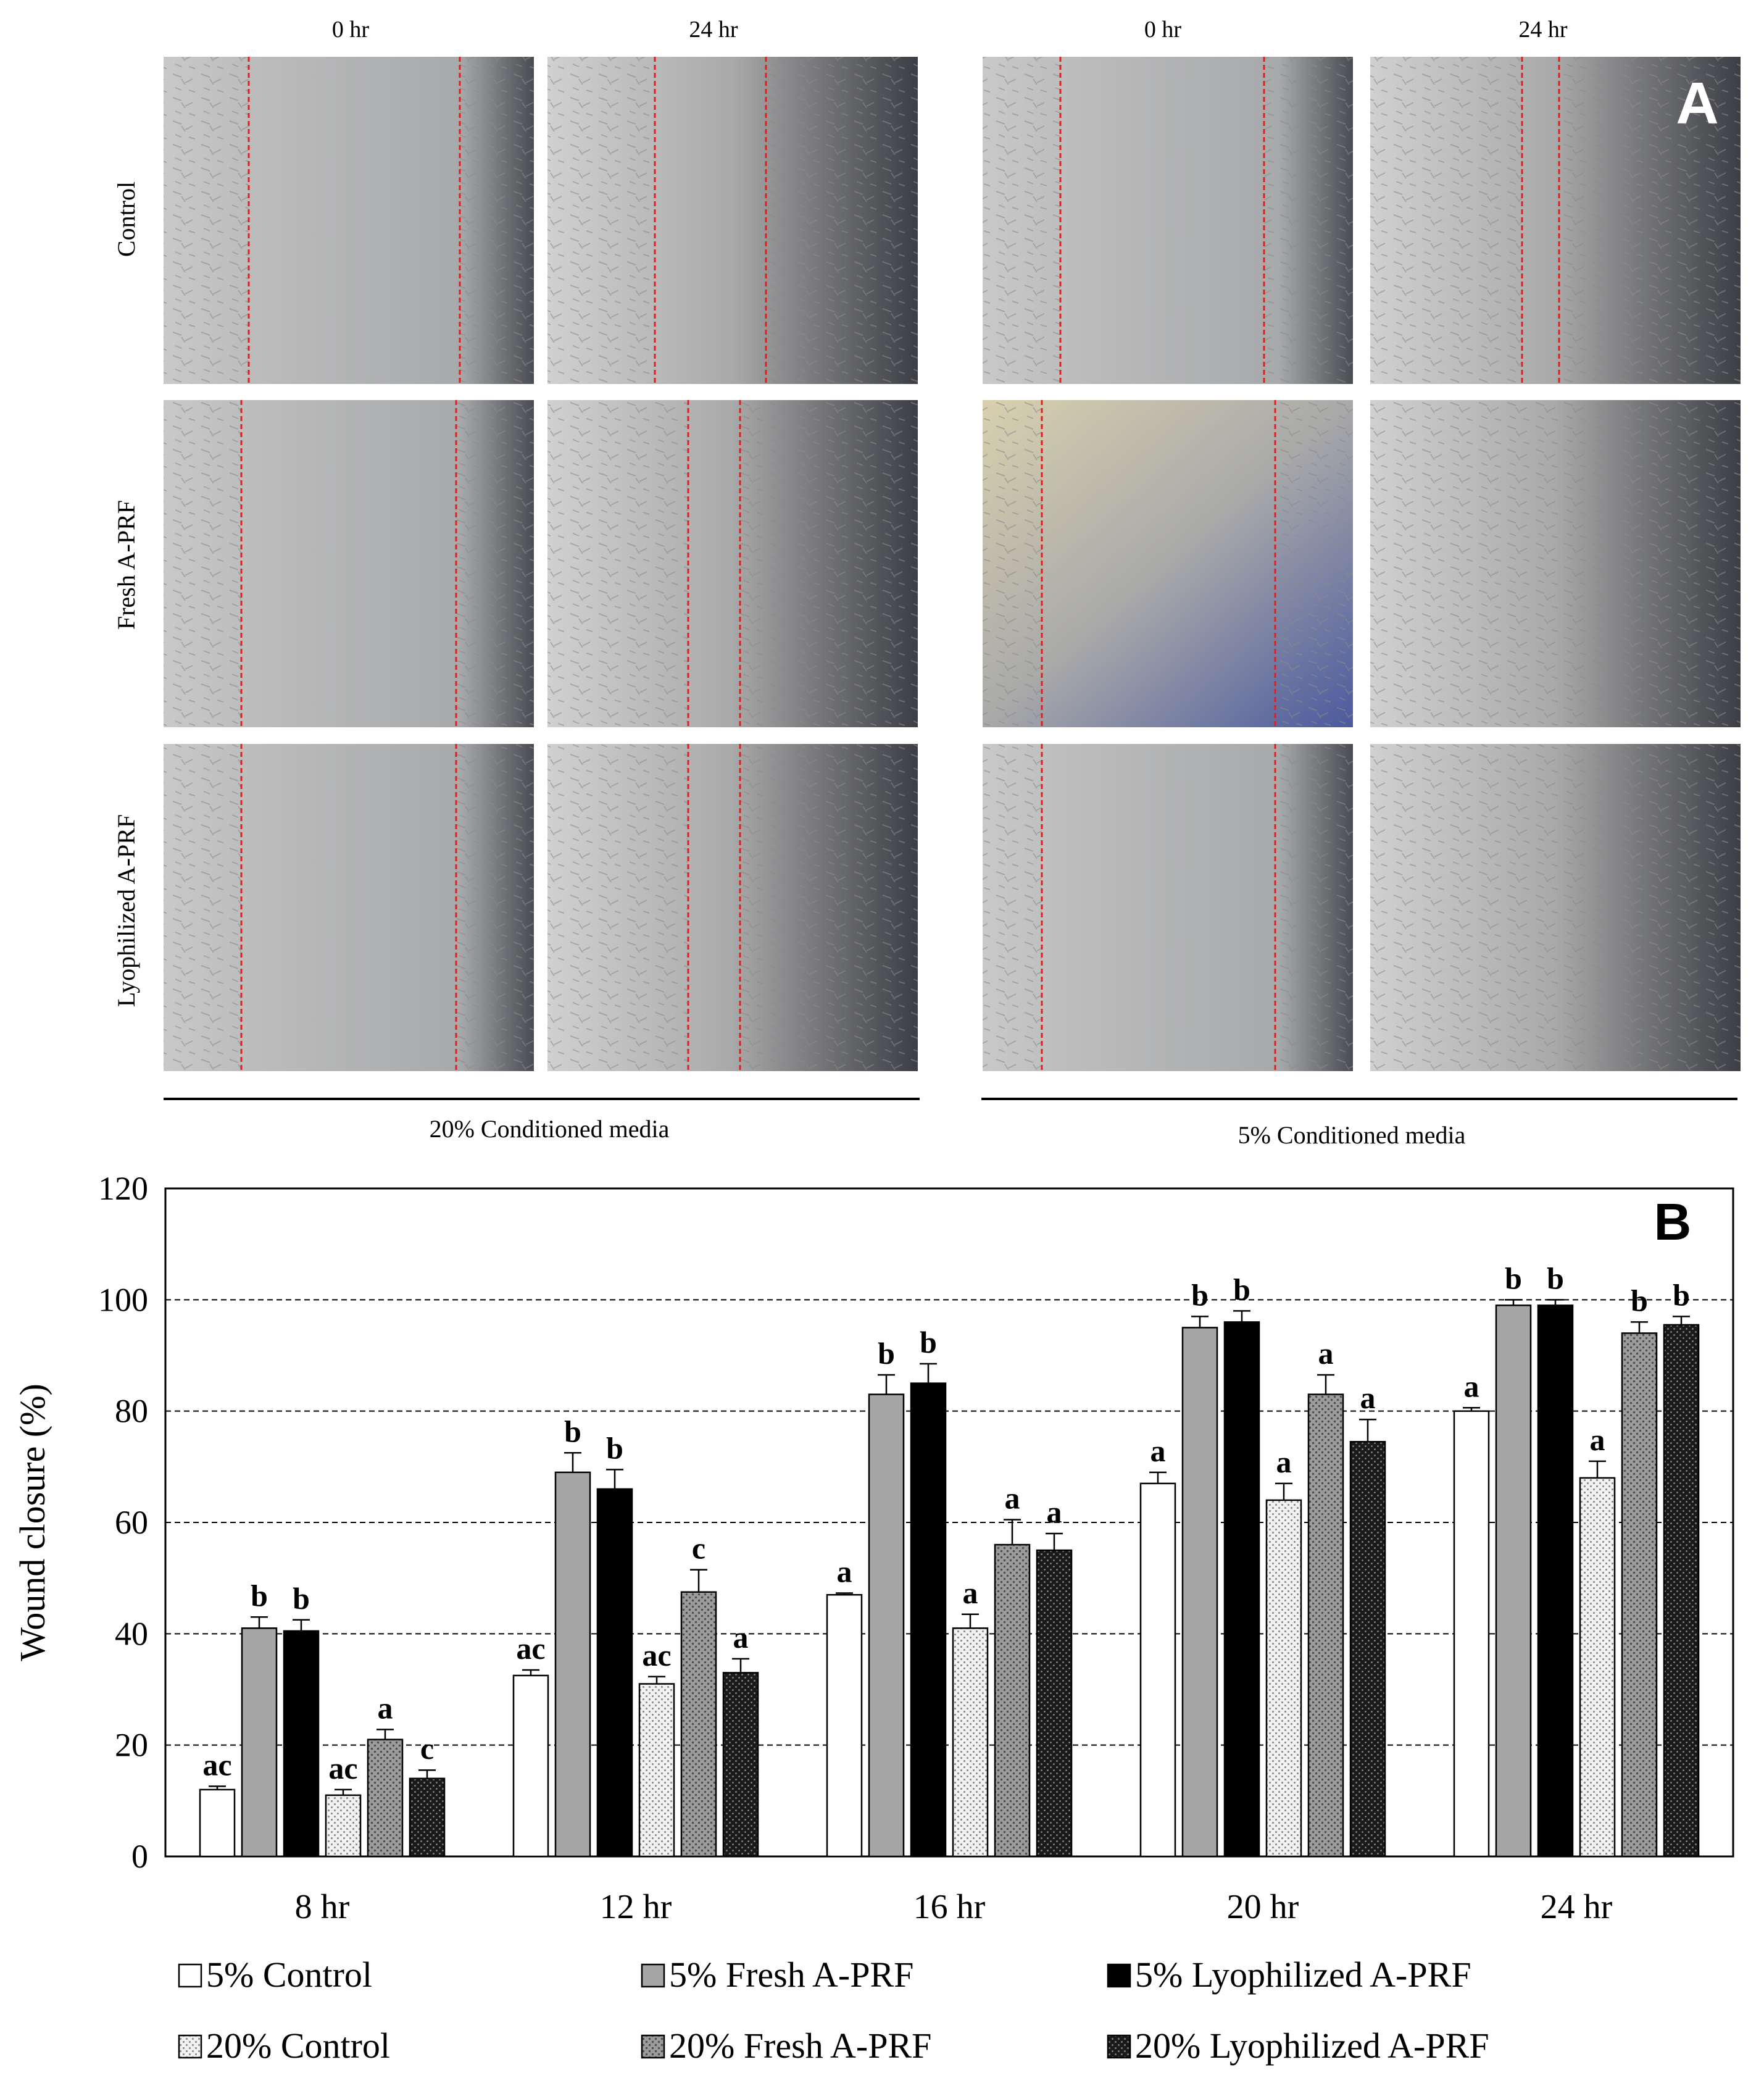  What do you see at coordinates (636, 1907) in the screenshot?
I see `x-tick-label: 12 hr` at bounding box center [636, 1907].